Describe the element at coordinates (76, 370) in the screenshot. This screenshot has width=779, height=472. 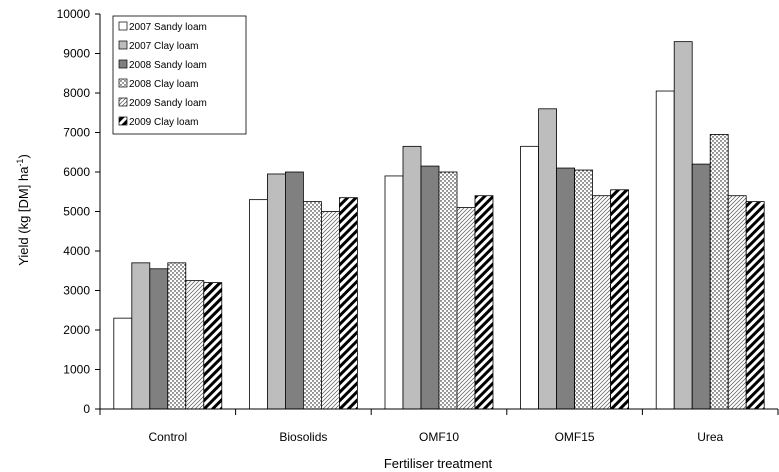
I see `y-tick-label: 1000` at that location.